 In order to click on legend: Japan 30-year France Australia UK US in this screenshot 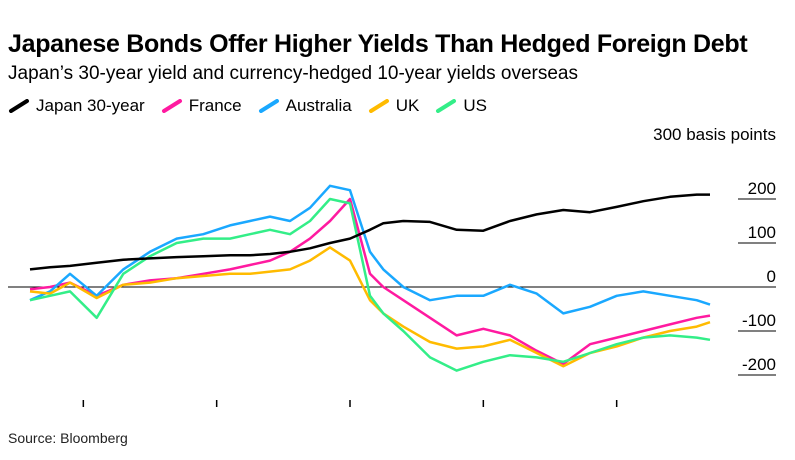, I will do `click(255, 106)`.